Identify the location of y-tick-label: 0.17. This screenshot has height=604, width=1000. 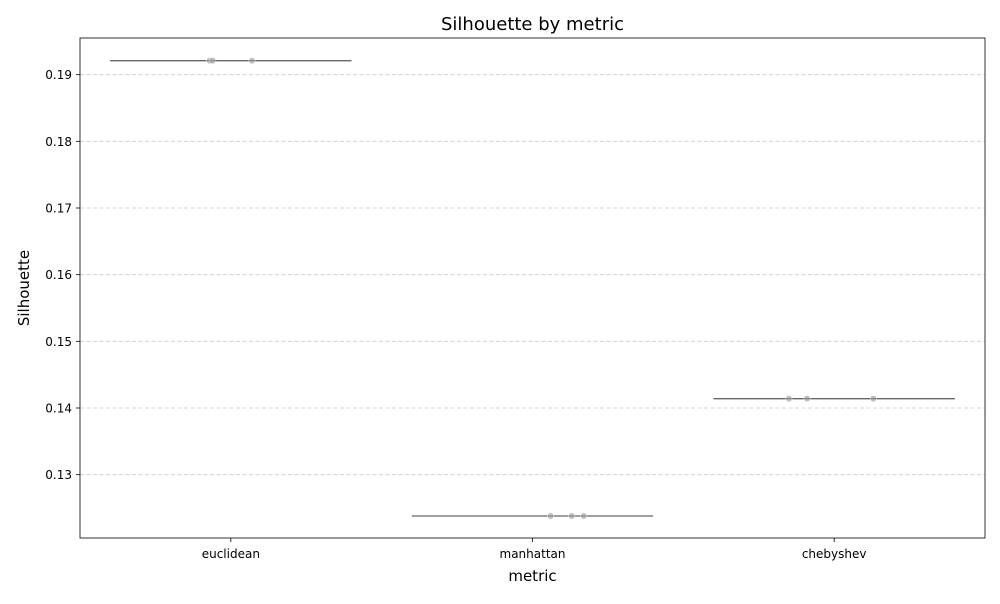
(58, 209).